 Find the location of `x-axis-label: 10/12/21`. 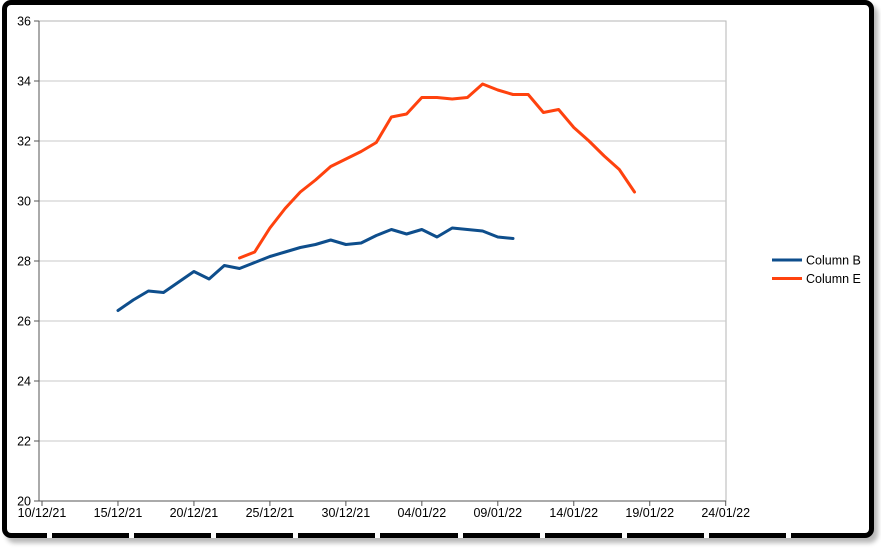

x-axis-label: 10/12/21 is located at coordinates (42, 513).